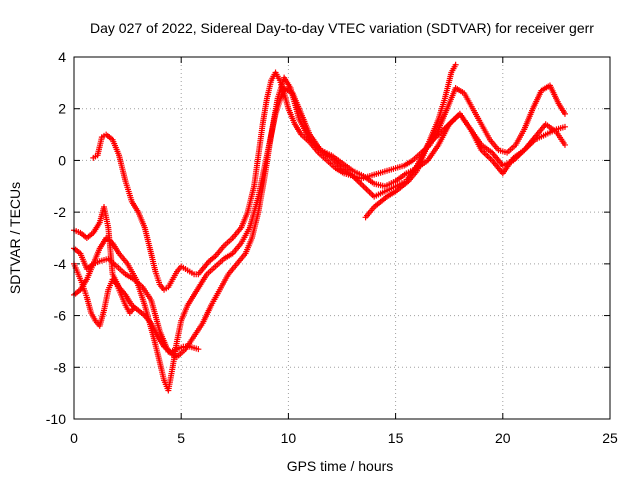 This screenshot has height=485, width=640. What do you see at coordinates (289, 438) in the screenshot?
I see `x-tick-label: 10` at bounding box center [289, 438].